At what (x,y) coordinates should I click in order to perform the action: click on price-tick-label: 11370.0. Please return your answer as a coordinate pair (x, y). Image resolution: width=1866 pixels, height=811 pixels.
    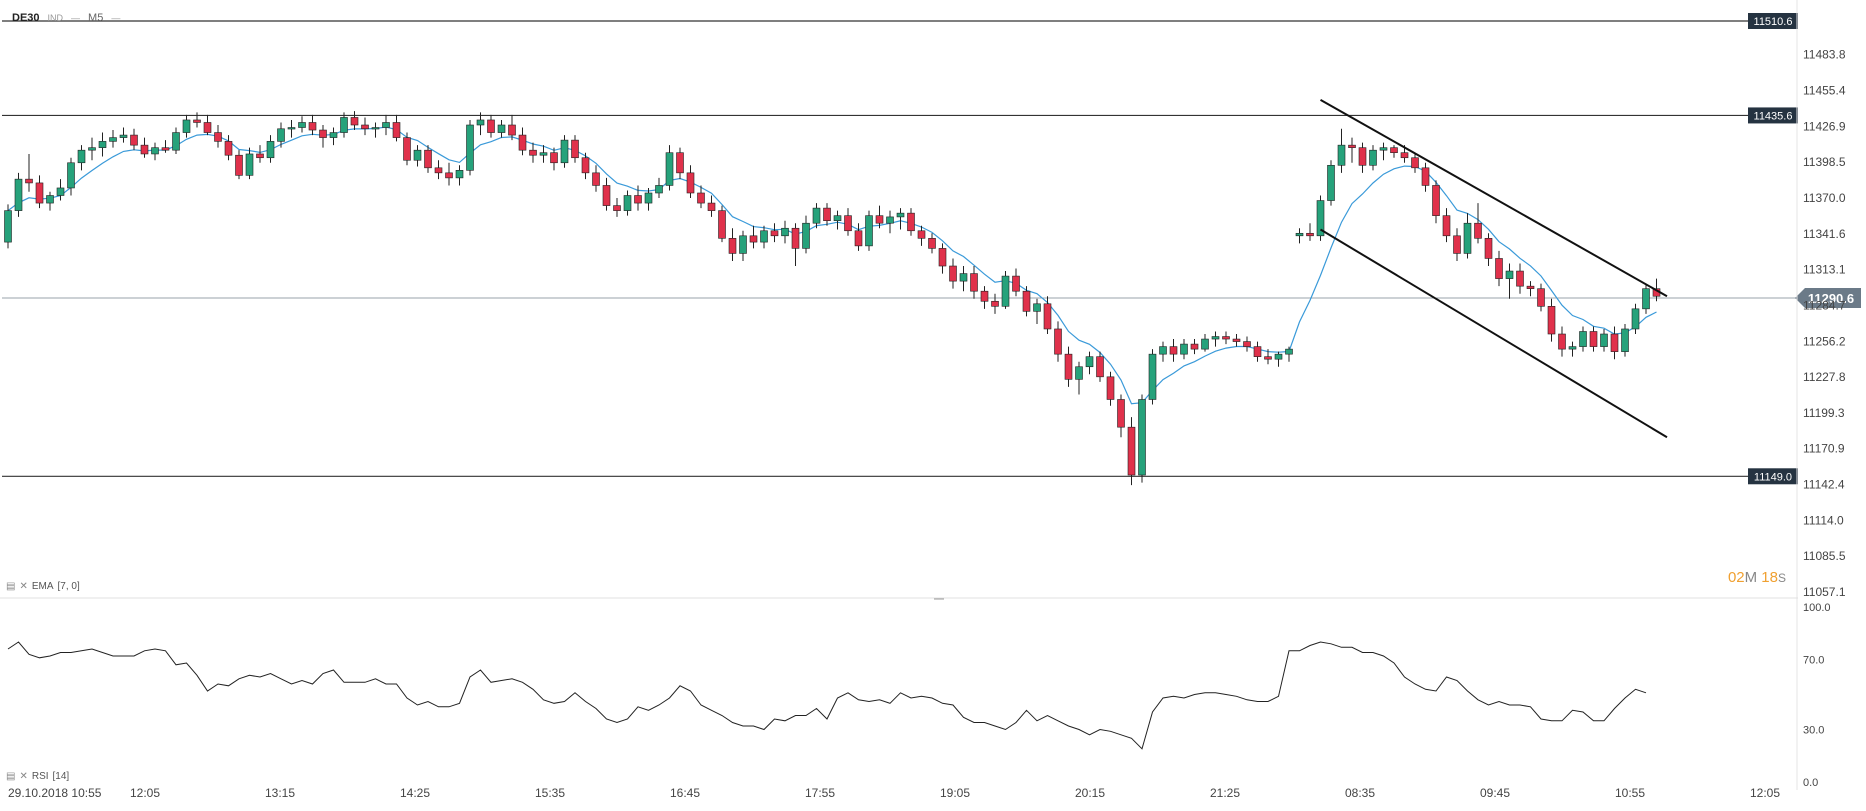
    Looking at the image, I should click on (1824, 198).